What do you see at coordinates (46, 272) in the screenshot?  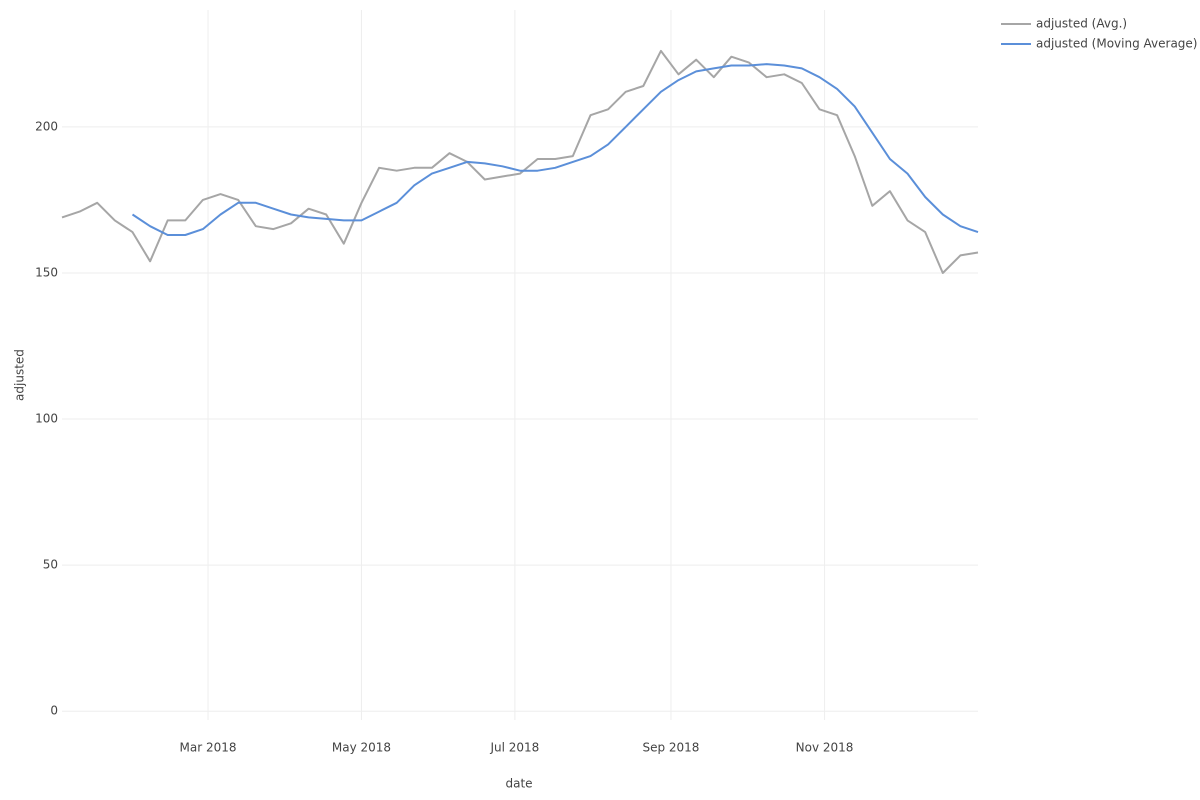 I see `y-tick-label: 150` at bounding box center [46, 272].